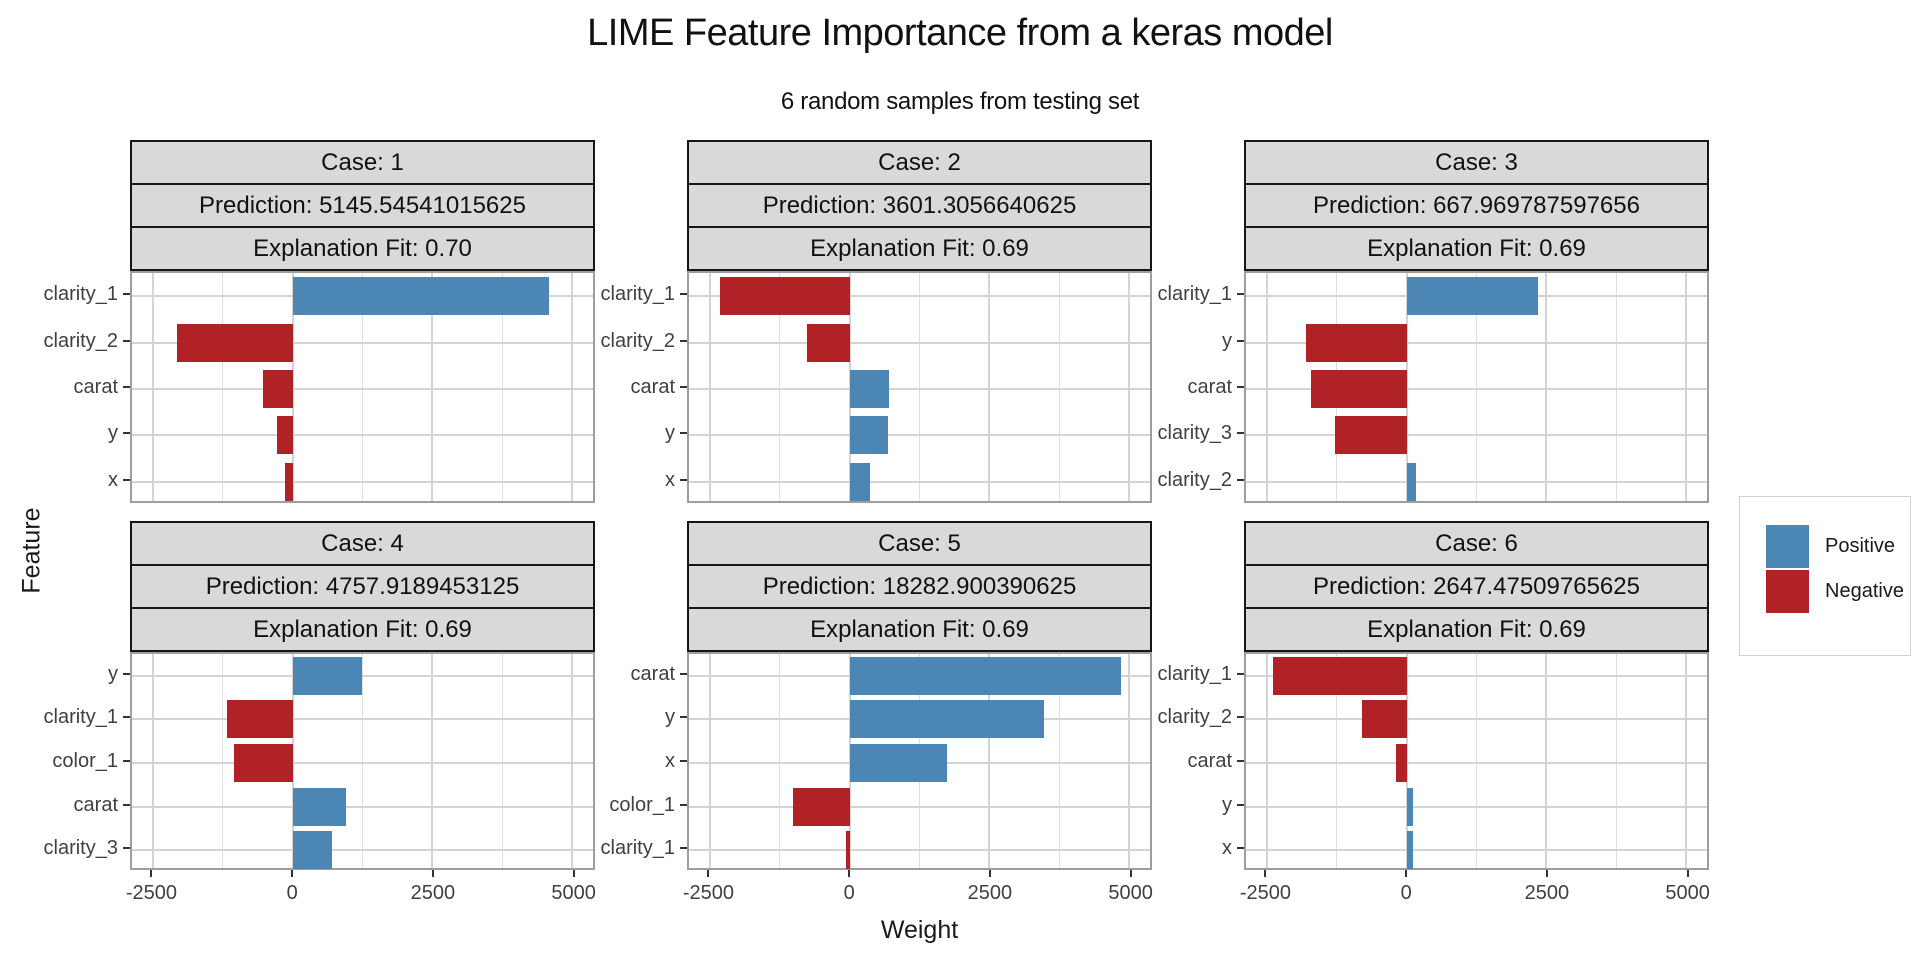 This screenshot has width=1920, height=960. I want to click on facet-strip-prediction: Prediction: 4757.9189453125, so click(362, 586).